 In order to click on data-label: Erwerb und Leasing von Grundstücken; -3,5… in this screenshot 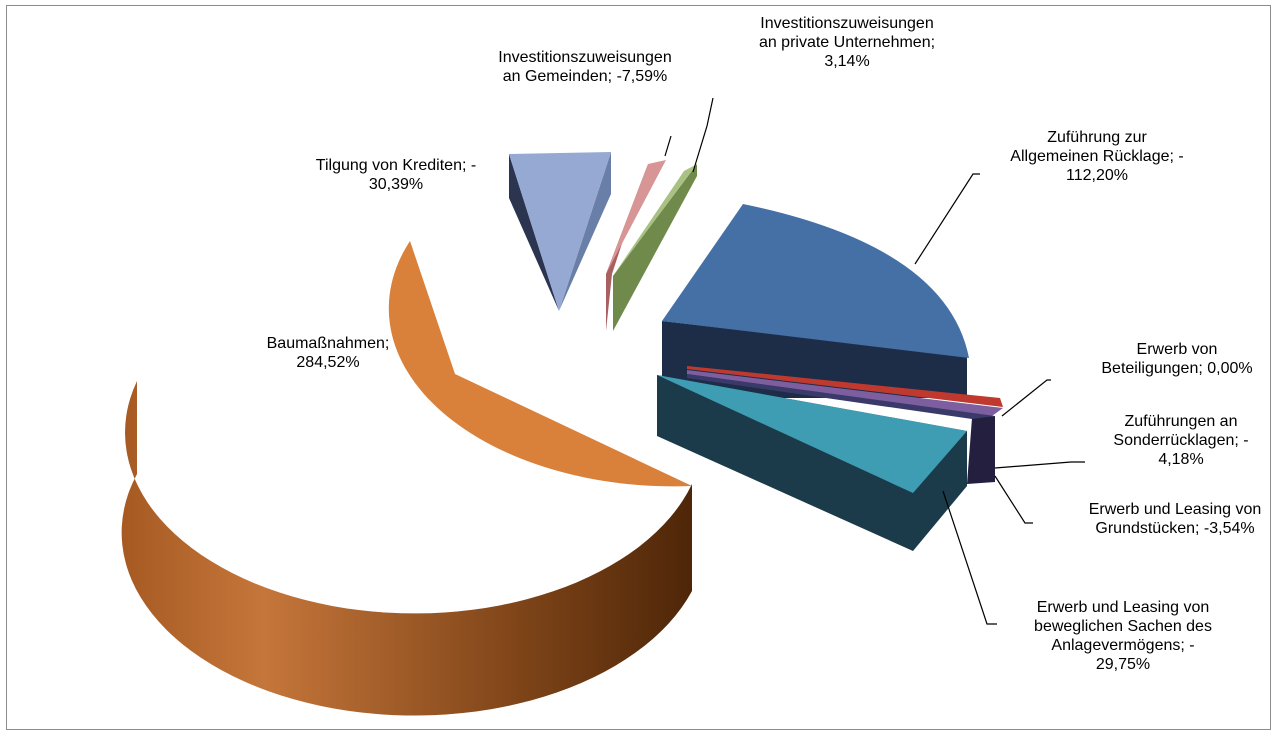, I will do `click(1175, 519)`.